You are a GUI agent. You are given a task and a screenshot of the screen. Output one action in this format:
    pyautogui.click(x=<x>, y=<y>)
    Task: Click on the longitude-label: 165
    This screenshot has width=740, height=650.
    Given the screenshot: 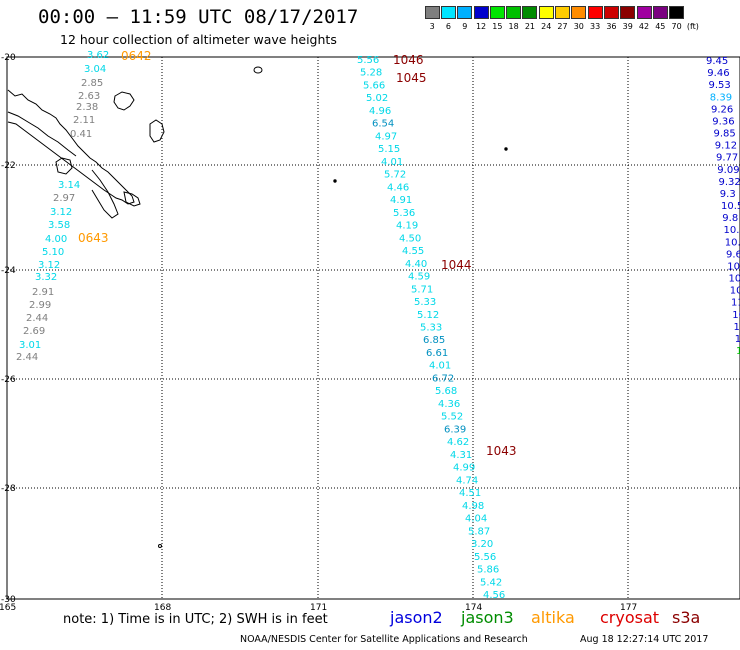 What is the action you would take?
    pyautogui.click(x=8, y=608)
    